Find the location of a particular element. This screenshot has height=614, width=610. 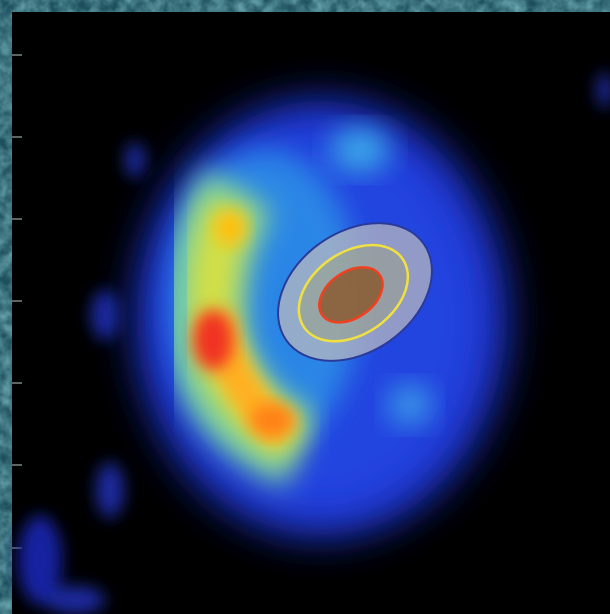

overlay-ellipse is located at coordinates (355, 292).